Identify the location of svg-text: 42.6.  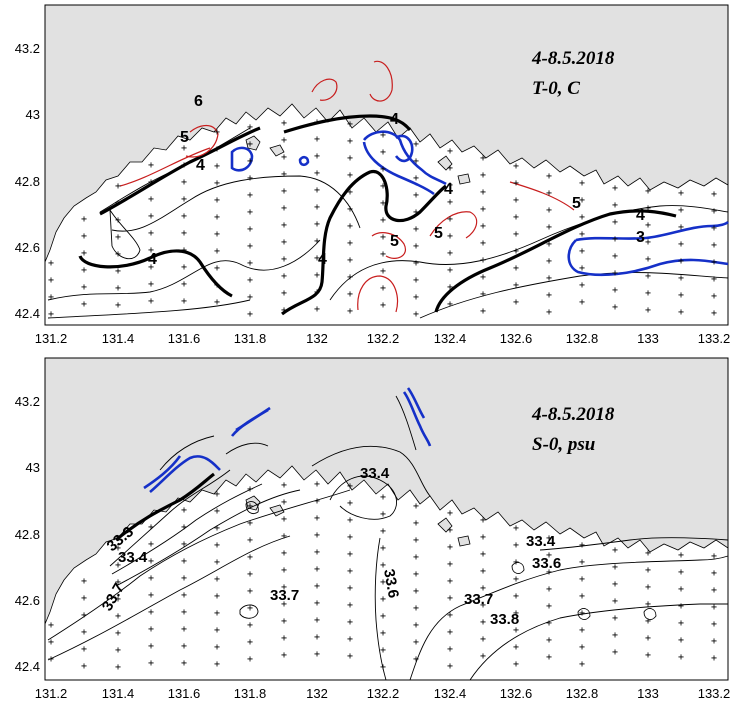
(27, 247).